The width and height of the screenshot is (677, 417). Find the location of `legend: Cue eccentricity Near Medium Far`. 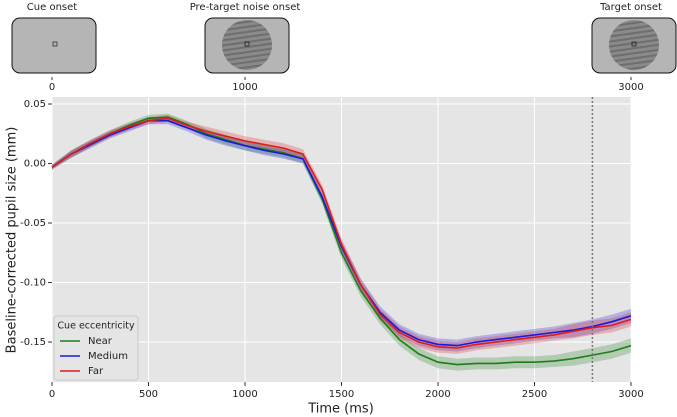

legend: Cue eccentricity Near Medium Far is located at coordinates (96, 348).